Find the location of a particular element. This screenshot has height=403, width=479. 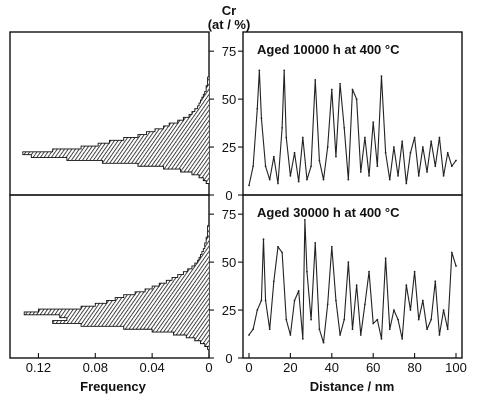

histogram-x-axis-ticks: 0.12 0.08 0.04 0 is located at coordinates (119, 364).